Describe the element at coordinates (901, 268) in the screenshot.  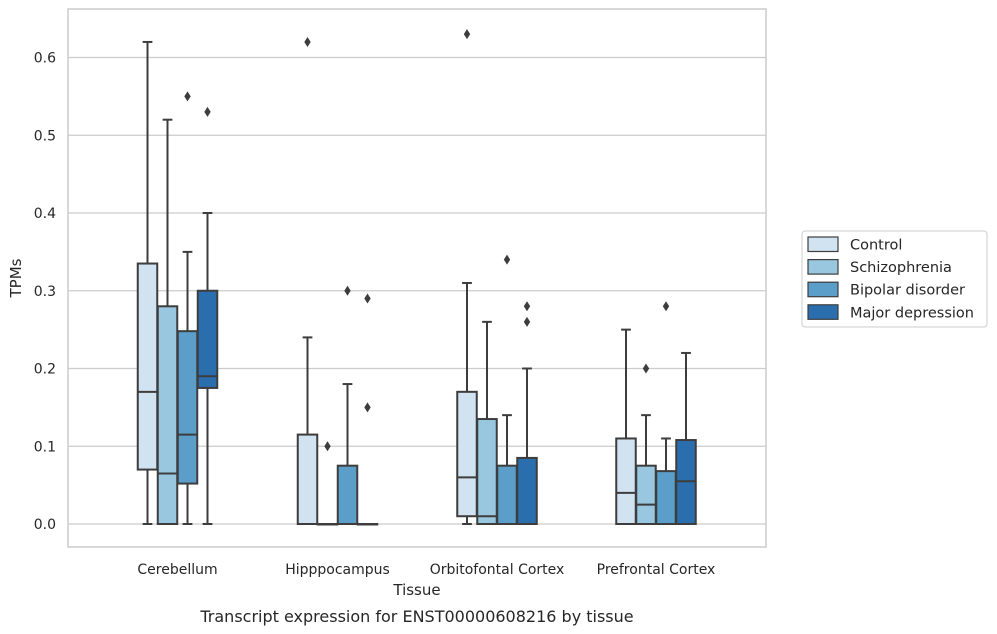
I see `legend-label: Schizophrenia` at that location.